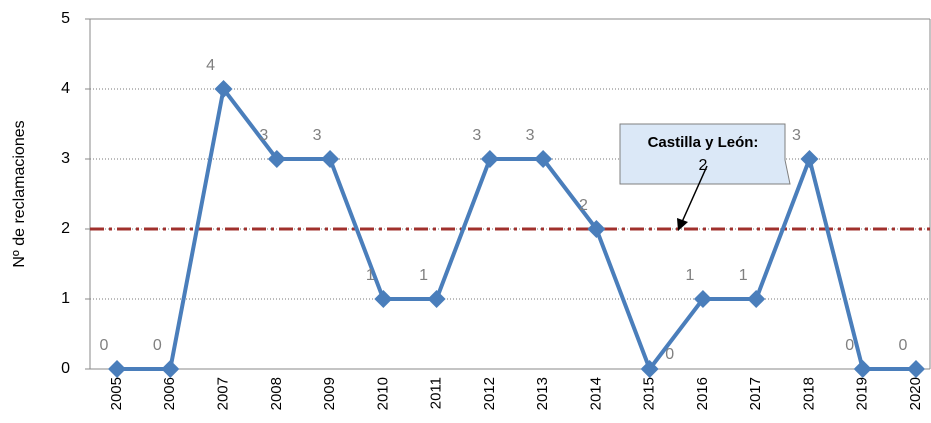  Describe the element at coordinates (649, 393) in the screenshot. I see `x-tick-label: 2015` at that location.